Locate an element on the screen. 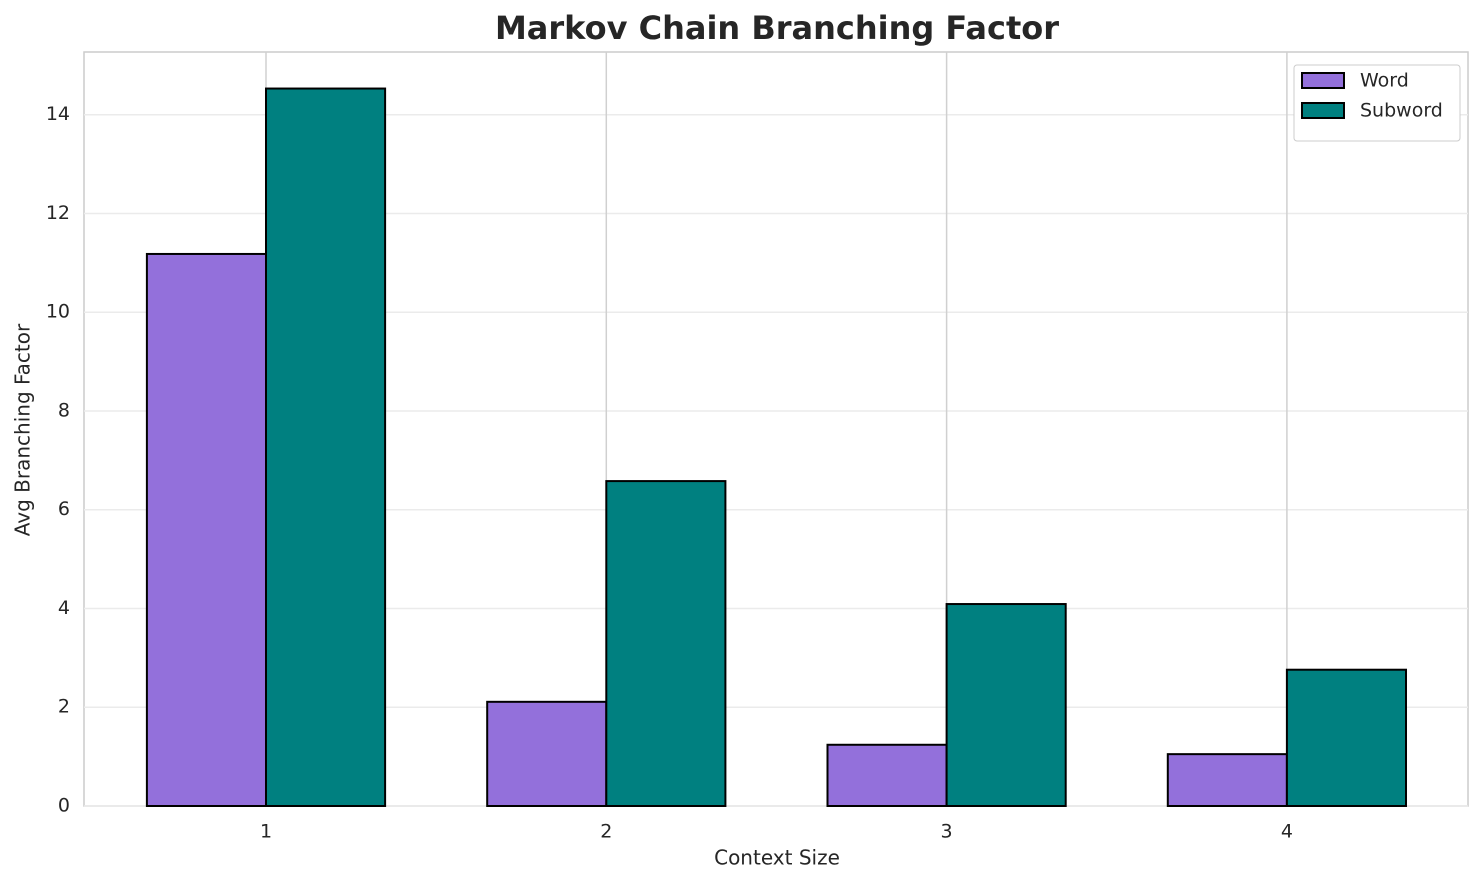 Image resolution: width=1484 pixels, height=885 pixels. y-tick-label: 14 is located at coordinates (58, 114).